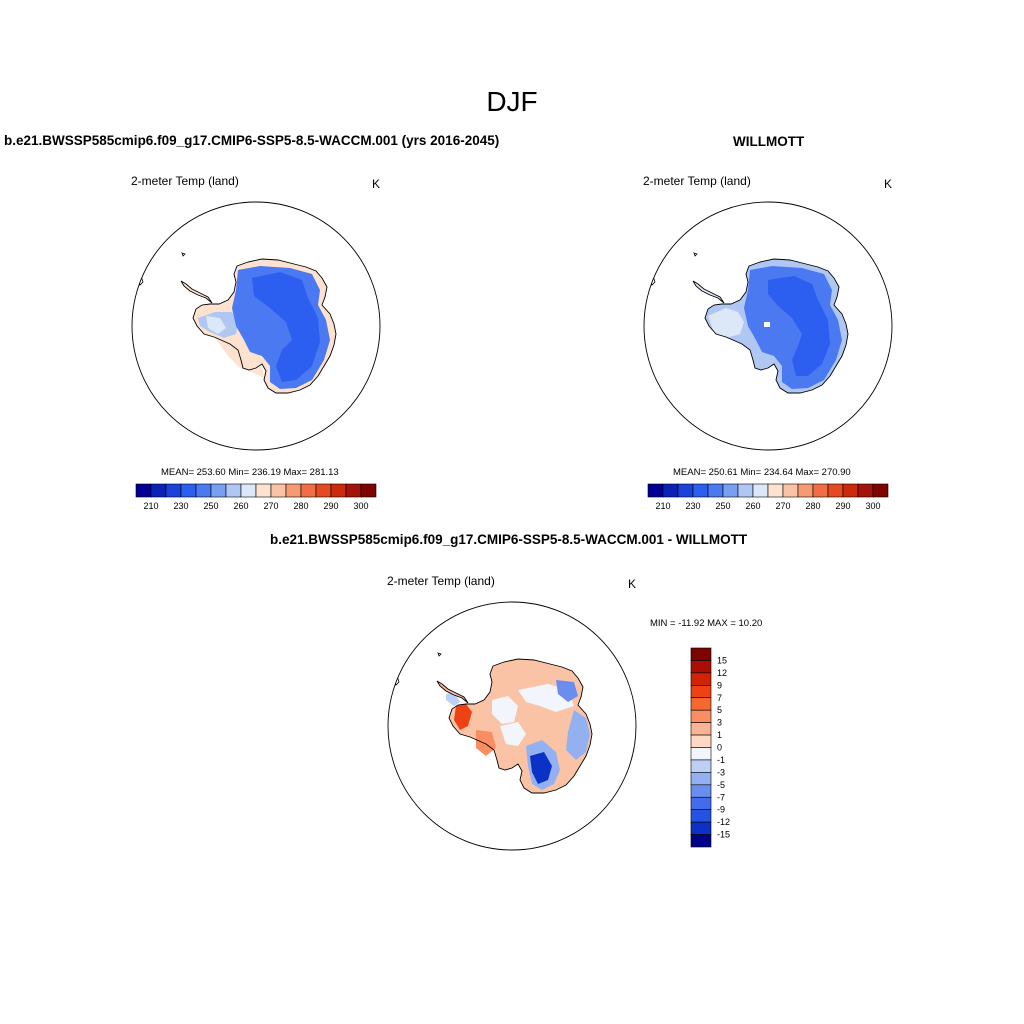  What do you see at coordinates (300, 506) in the screenshot?
I see `panel1-colorbar-tick-label: 280` at bounding box center [300, 506].